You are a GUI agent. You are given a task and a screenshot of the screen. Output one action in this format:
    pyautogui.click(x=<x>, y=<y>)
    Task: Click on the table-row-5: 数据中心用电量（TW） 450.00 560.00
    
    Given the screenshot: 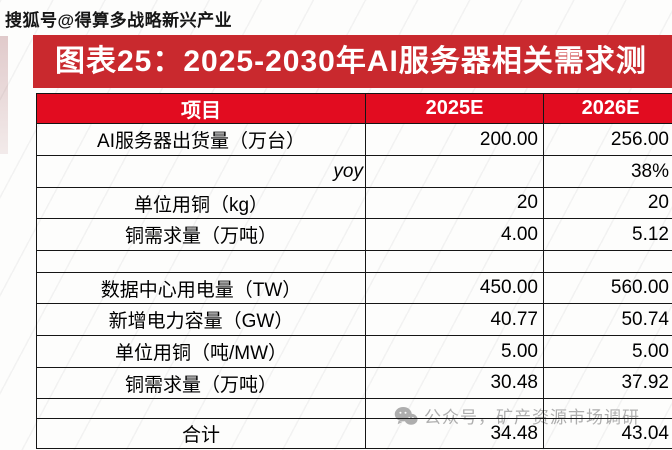 What is the action you would take?
    pyautogui.click(x=354, y=288)
    